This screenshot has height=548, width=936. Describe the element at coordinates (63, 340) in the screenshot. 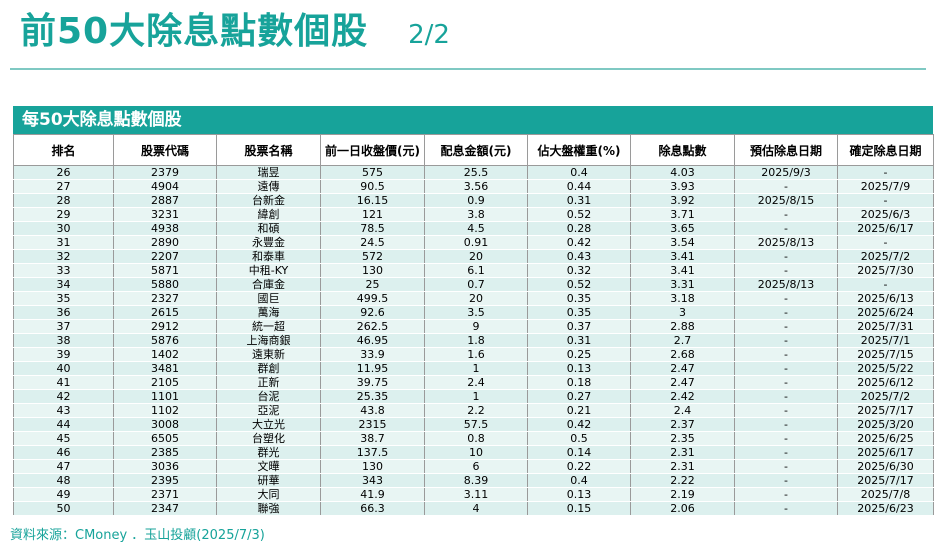

I see `rank-cell: 38` at that location.